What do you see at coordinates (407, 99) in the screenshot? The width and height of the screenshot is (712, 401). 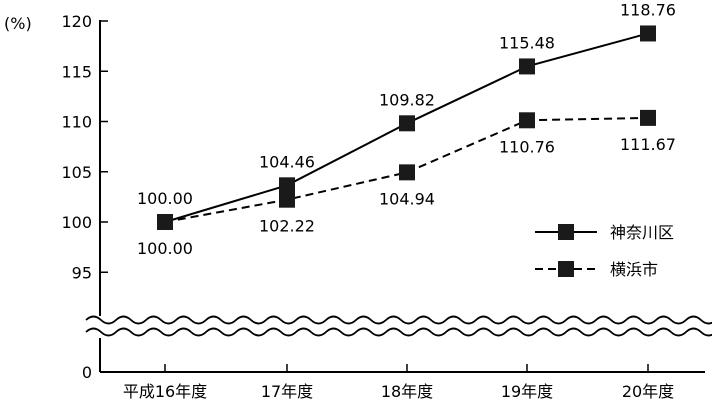 I see `data-label: 109.82` at bounding box center [407, 99].